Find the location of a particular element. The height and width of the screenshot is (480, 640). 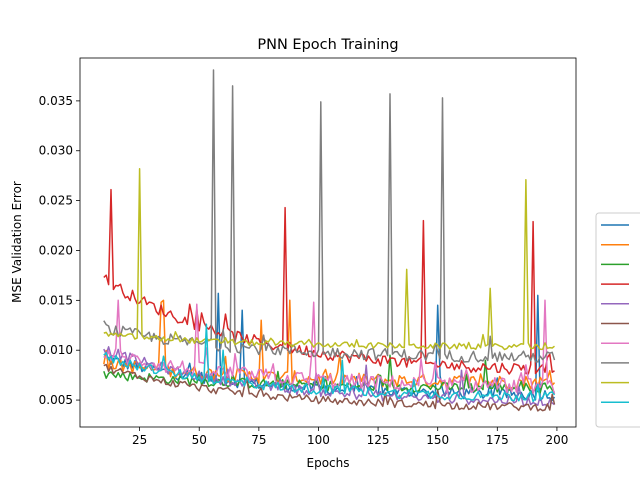

x-tick-label: 25 is located at coordinates (139, 440).